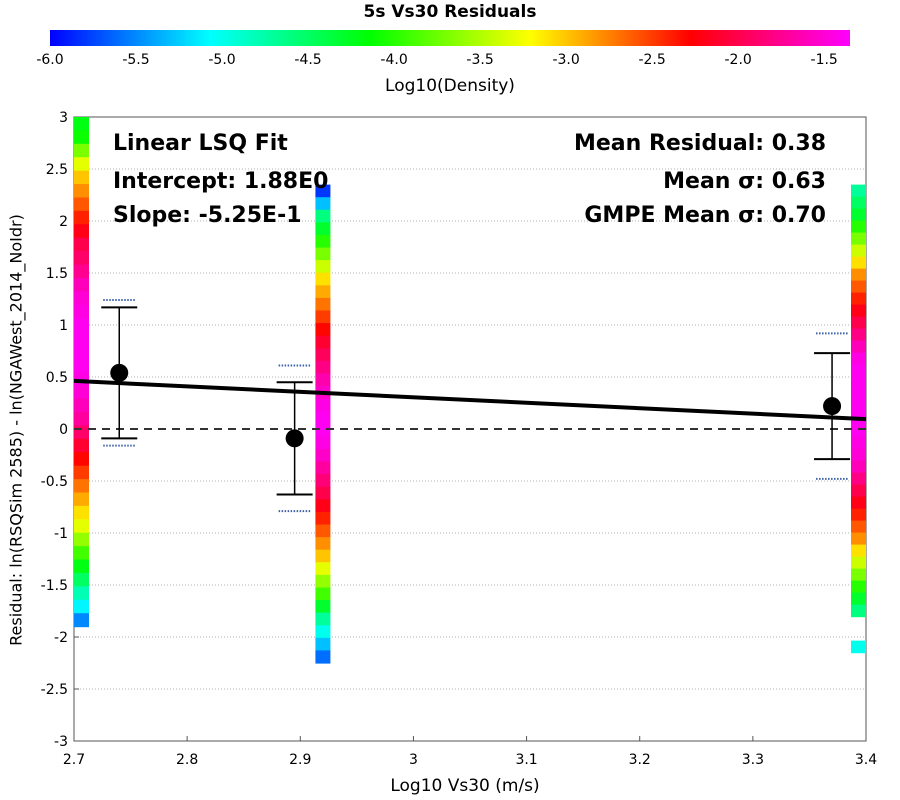 This screenshot has height=800, width=900. What do you see at coordinates (705, 215) in the screenshot?
I see `gmpe-sigma-annotation: GMPE Mean σ: 0.70` at bounding box center [705, 215].